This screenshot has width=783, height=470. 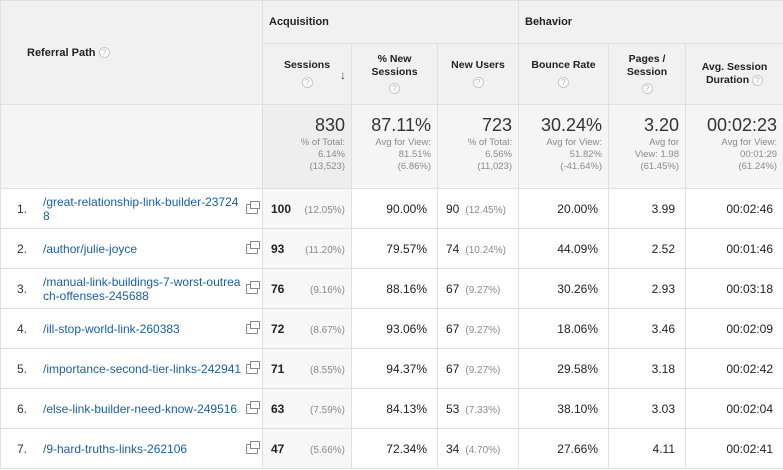 What do you see at coordinates (131, 52) in the screenshot?
I see `referral-path-header: Referral Path ?` at bounding box center [131, 52].